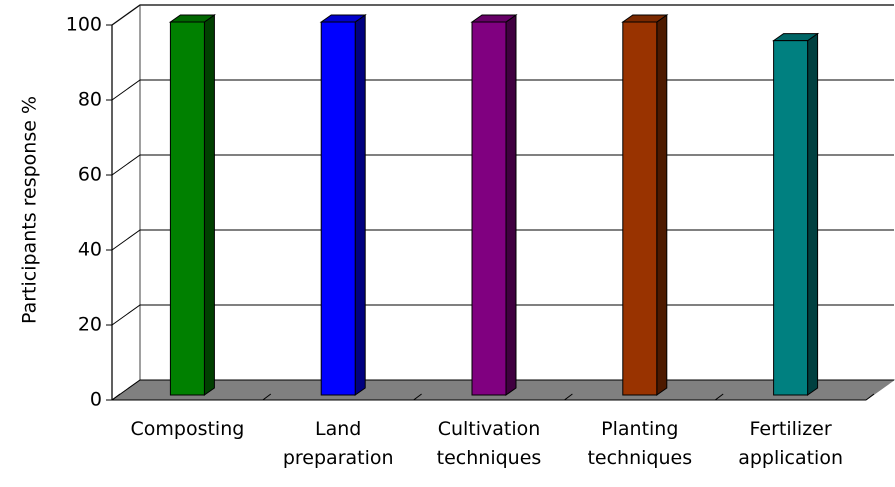 This screenshot has width=895, height=487. I want to click on y-tick-label: 0, so click(96, 400).